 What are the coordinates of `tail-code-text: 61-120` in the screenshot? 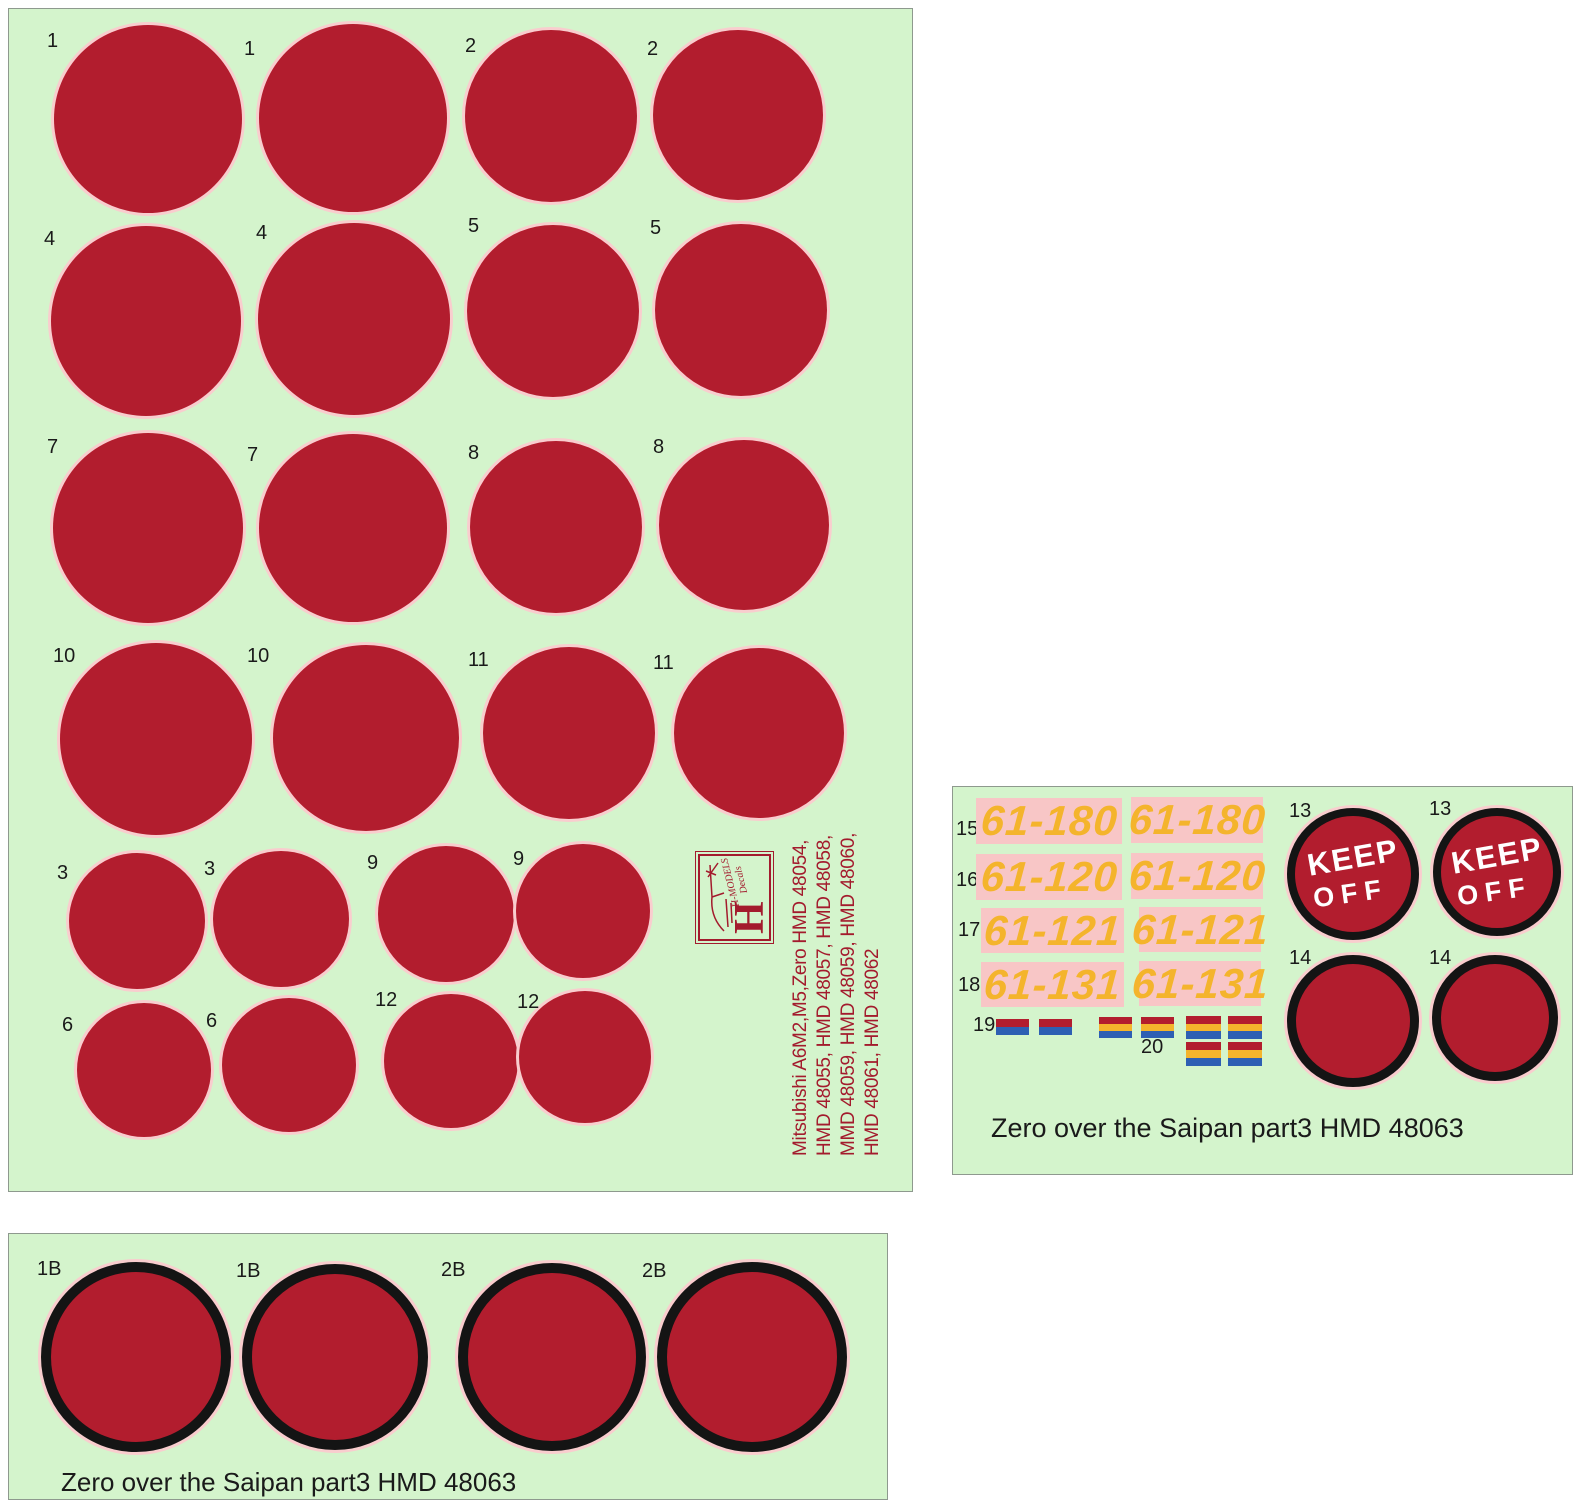 It's located at (1197, 875).